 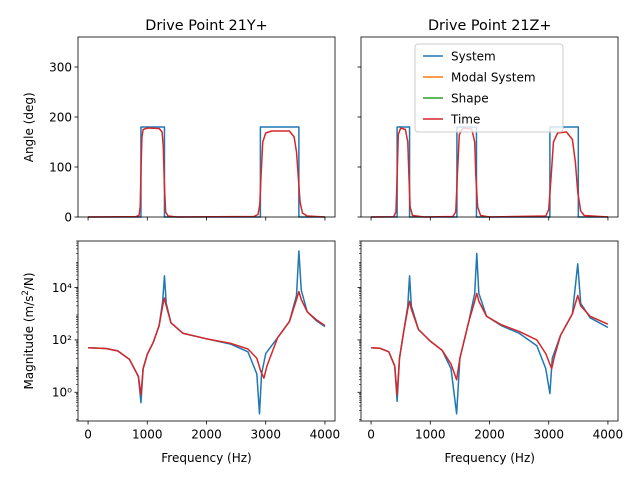 What do you see at coordinates (29, 281) in the screenshot?
I see `magnitude-axis-label-suffix: /N)` at bounding box center [29, 281].